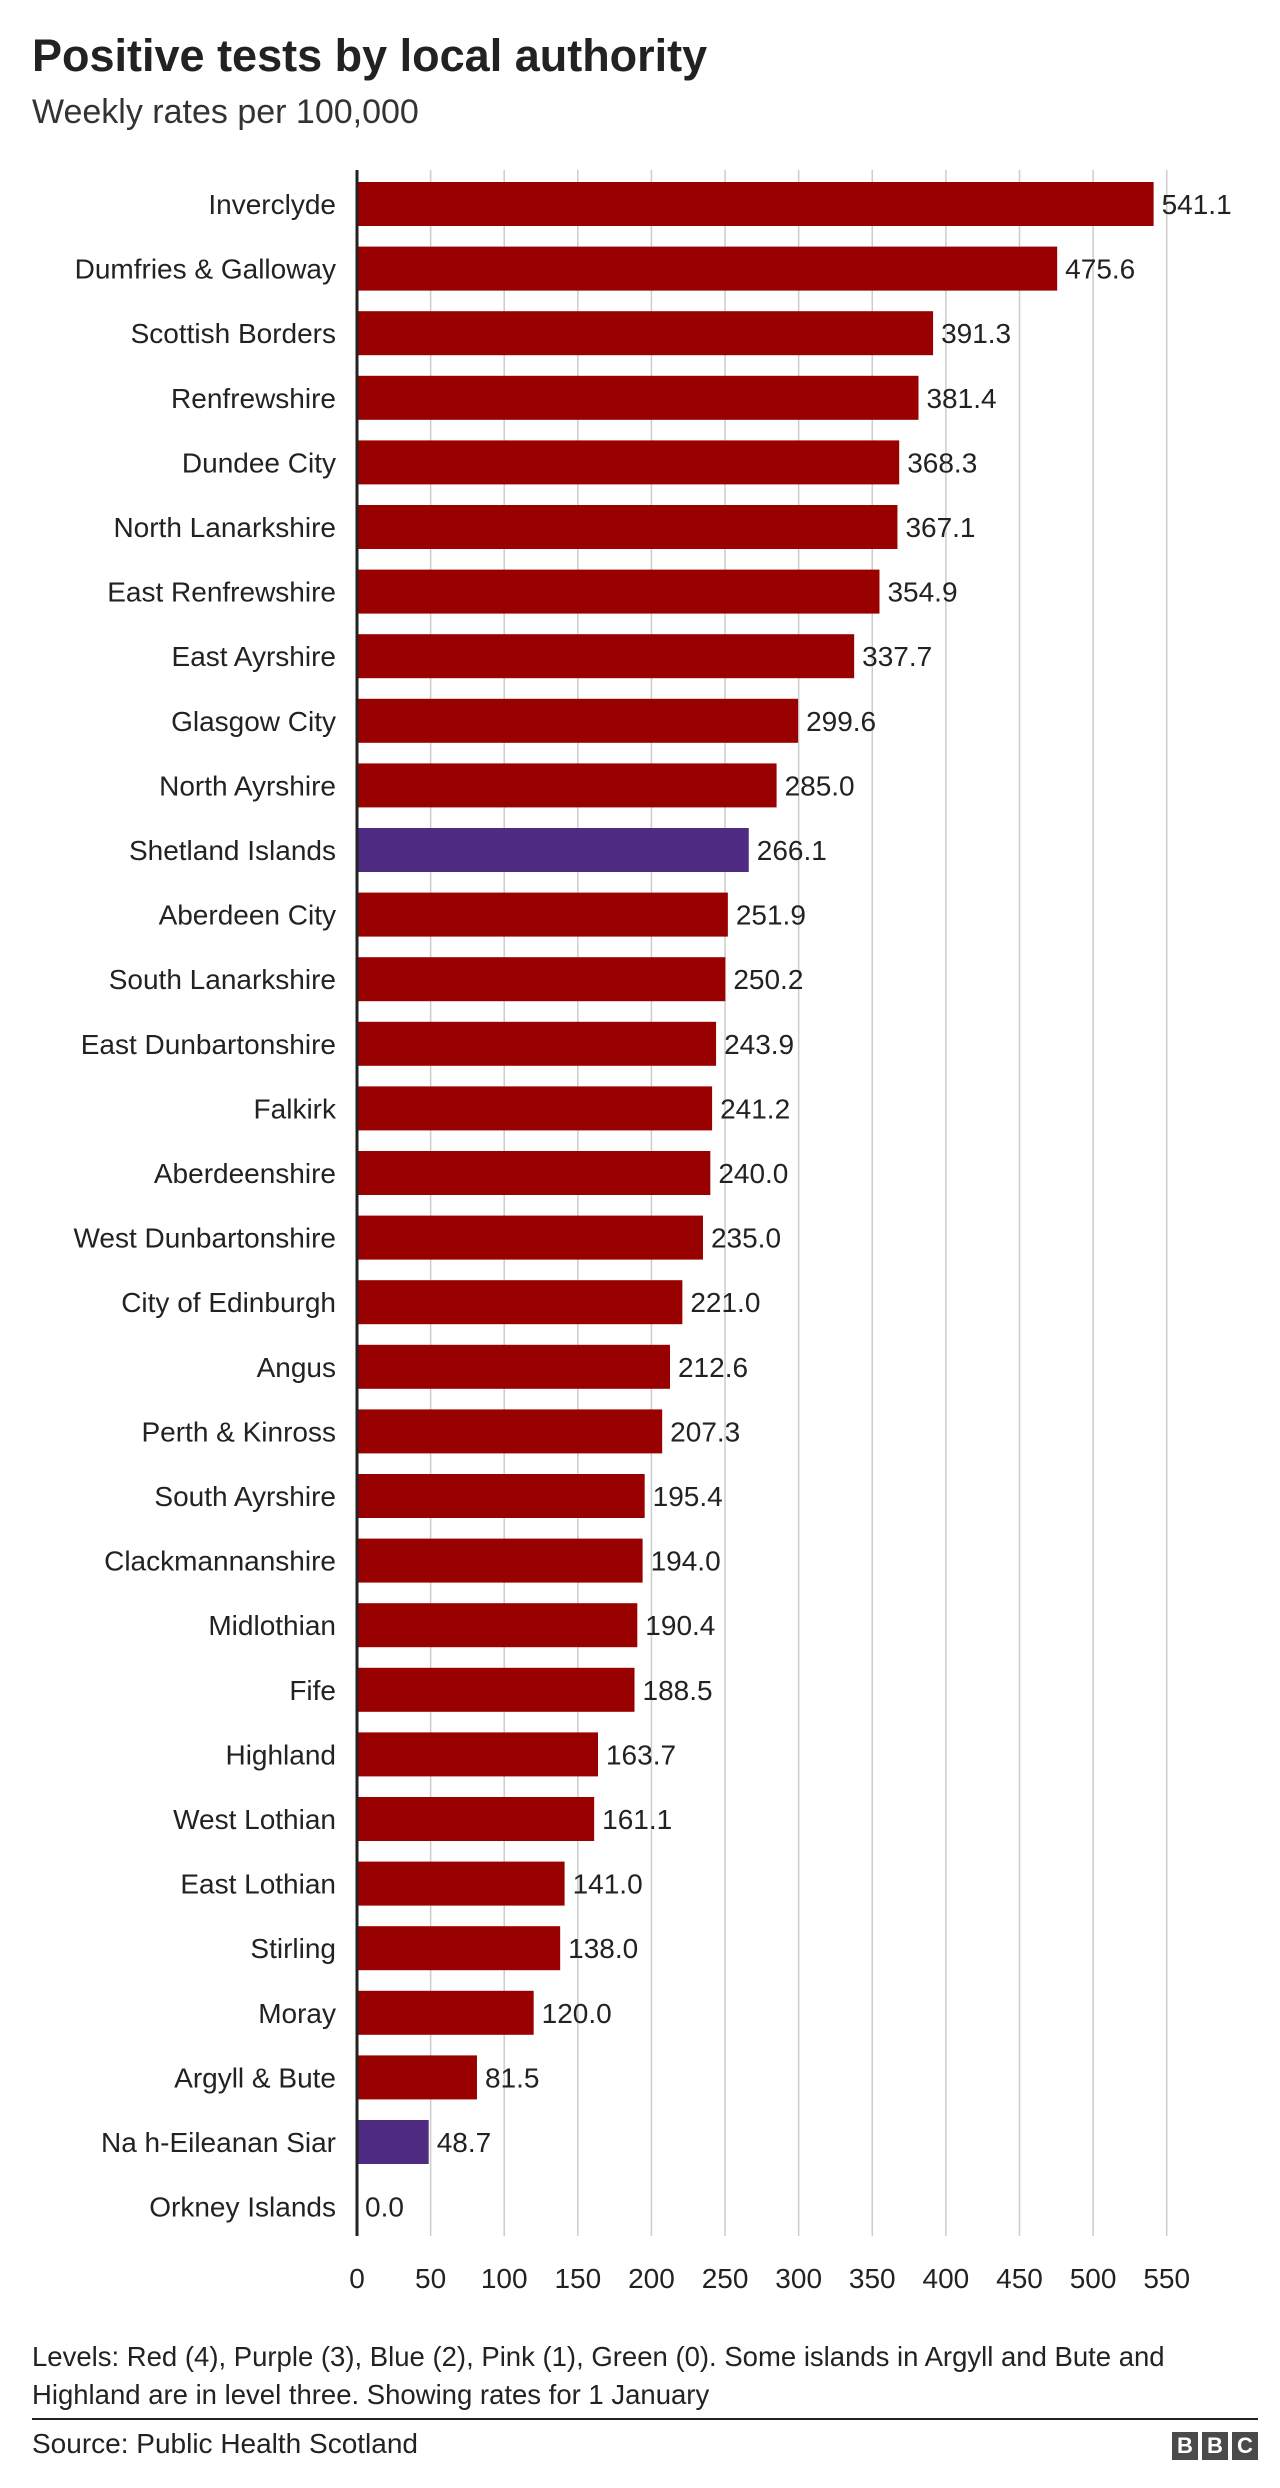 This screenshot has height=2488, width=1280. What do you see at coordinates (297, 2013) in the screenshot?
I see `category-label: Moray` at bounding box center [297, 2013].